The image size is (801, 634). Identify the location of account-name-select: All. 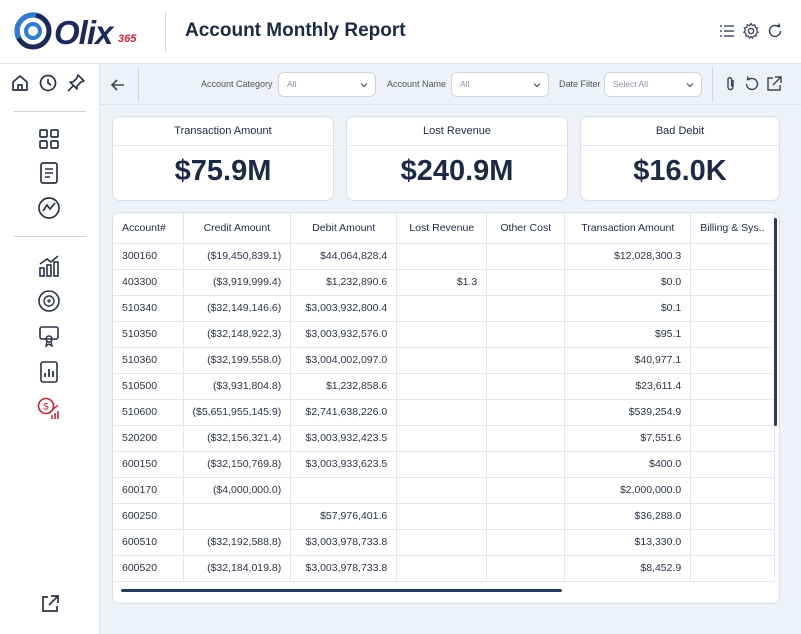
(500, 84).